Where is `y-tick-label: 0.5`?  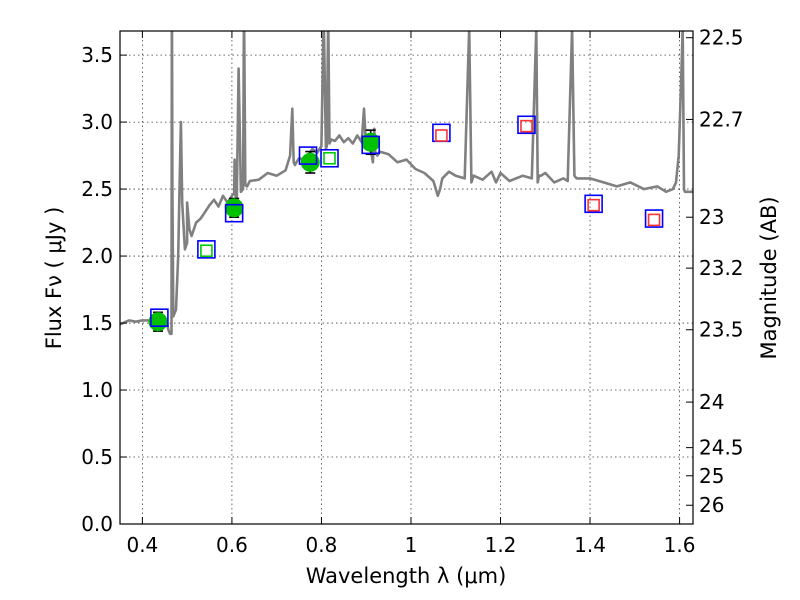 y-tick-label: 0.5 is located at coordinates (97, 457).